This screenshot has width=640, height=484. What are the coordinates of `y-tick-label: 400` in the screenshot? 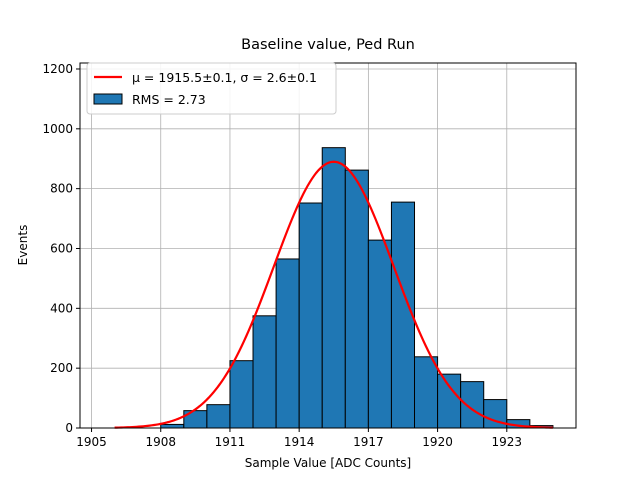 It's located at (61, 308).